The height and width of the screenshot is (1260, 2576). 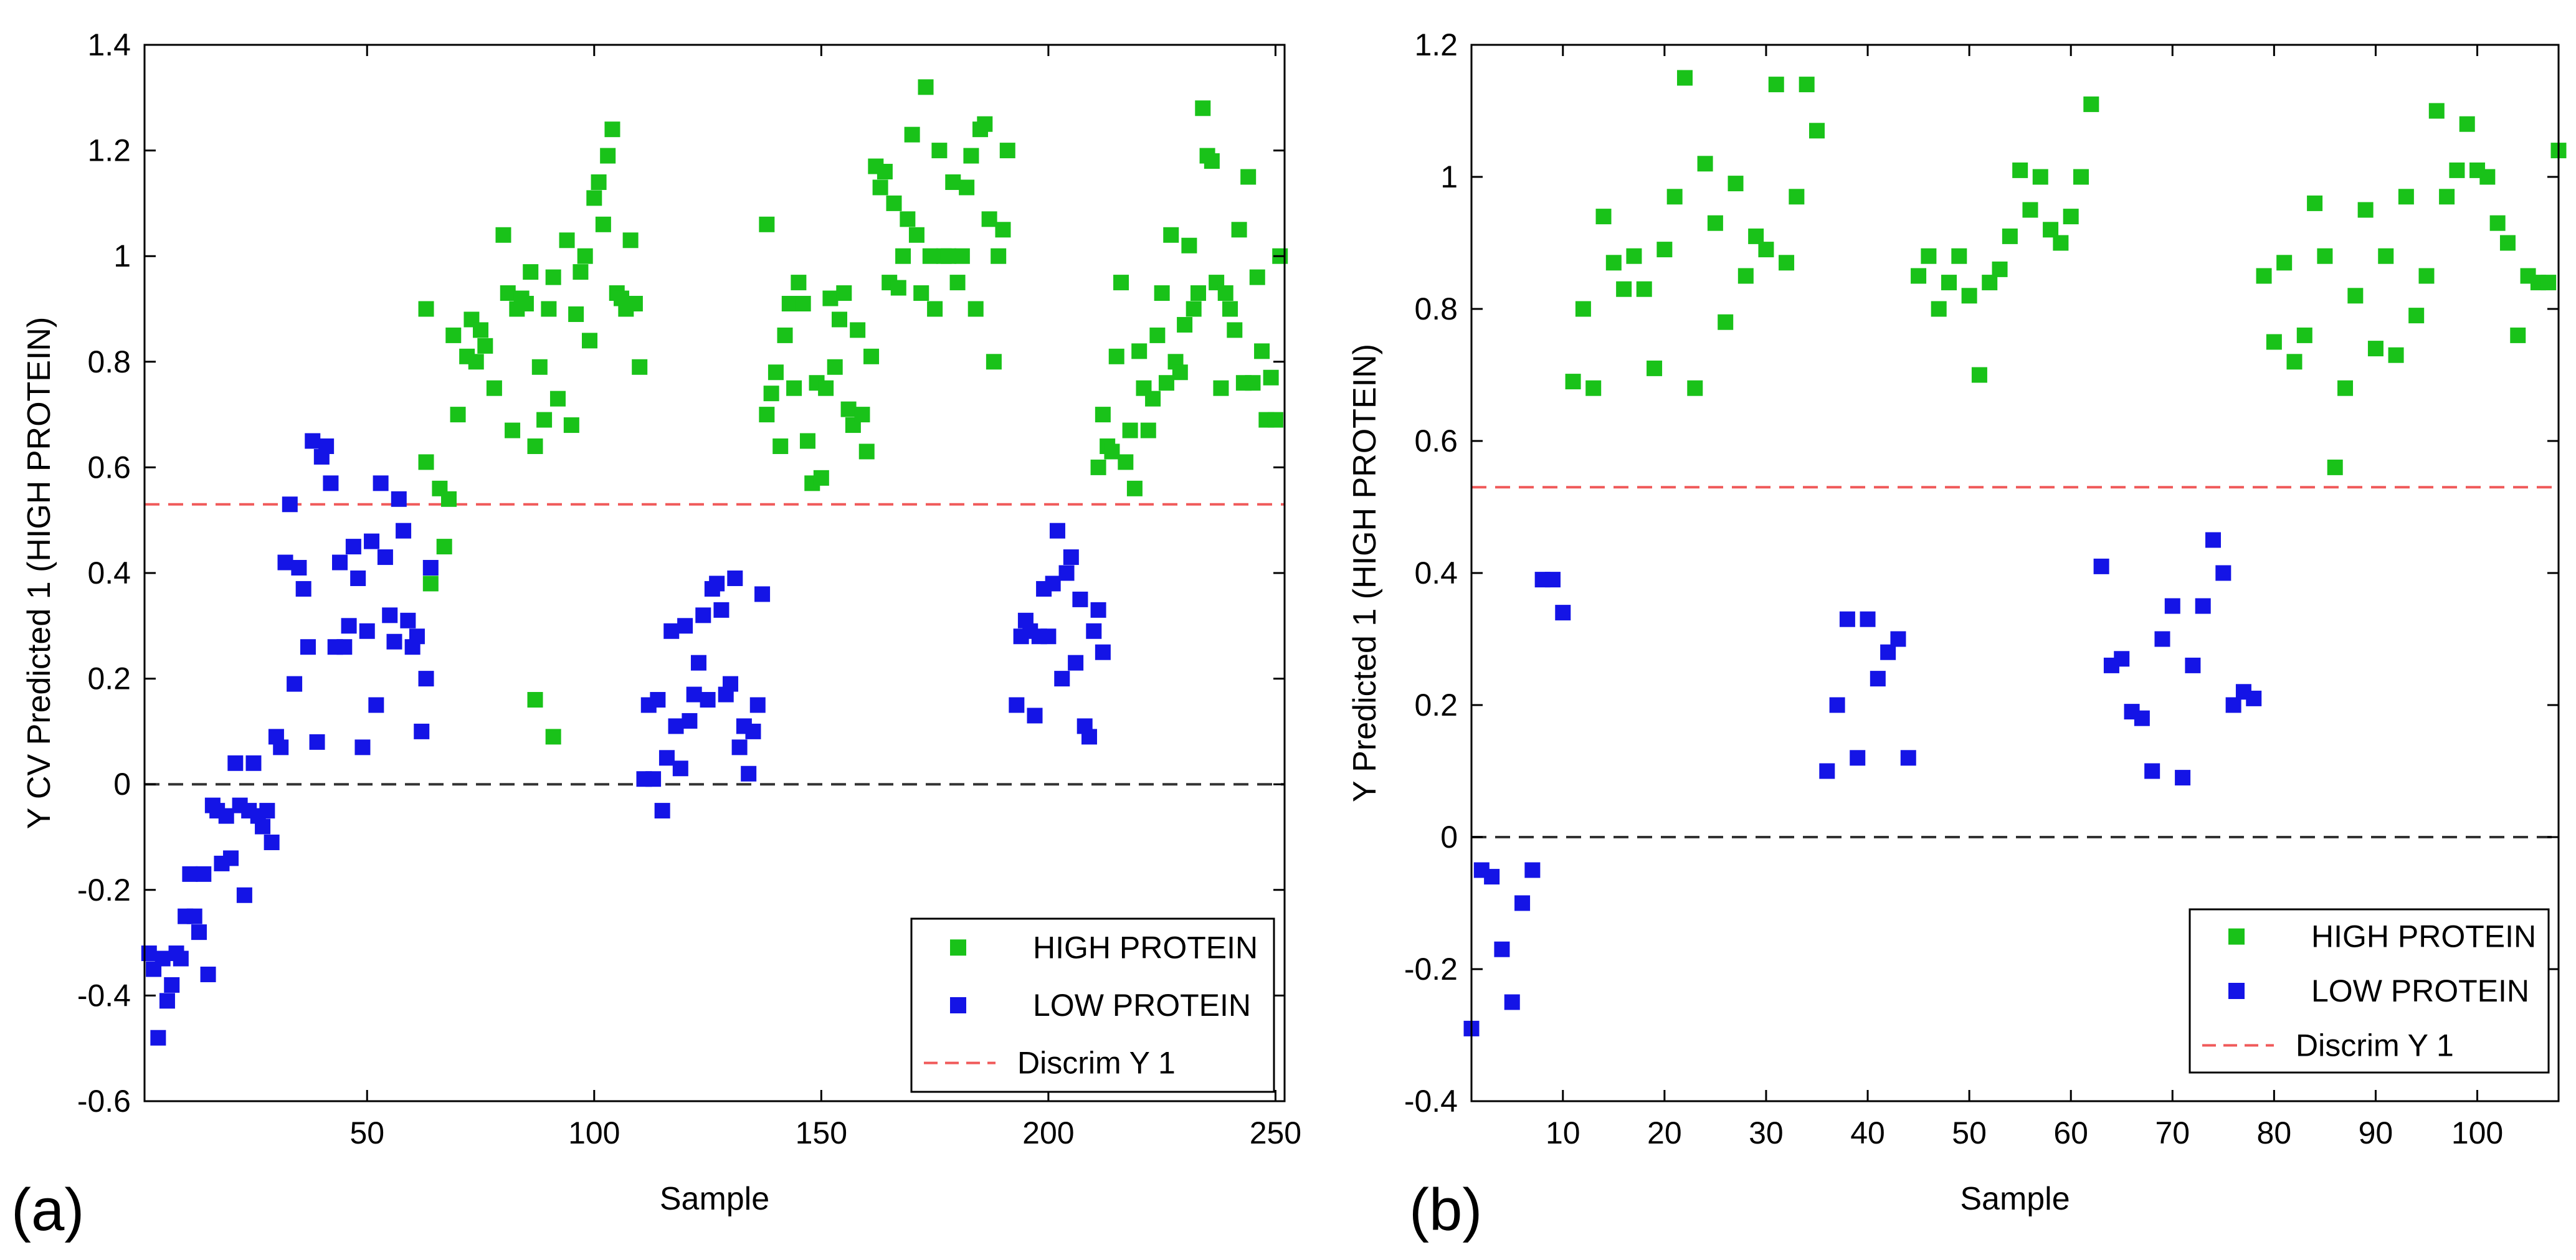 I want to click on x-tick-label: 30, so click(x=1766, y=1133).